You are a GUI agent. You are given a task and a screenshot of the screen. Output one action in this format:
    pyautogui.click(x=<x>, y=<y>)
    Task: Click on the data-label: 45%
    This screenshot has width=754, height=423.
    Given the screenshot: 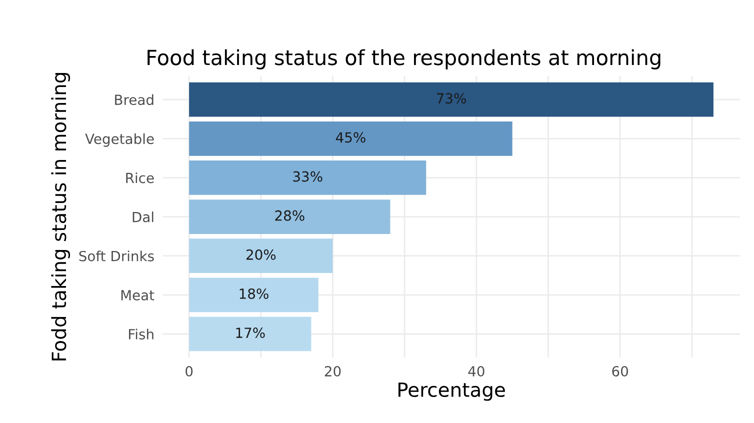 What is the action you would take?
    pyautogui.click(x=351, y=137)
    